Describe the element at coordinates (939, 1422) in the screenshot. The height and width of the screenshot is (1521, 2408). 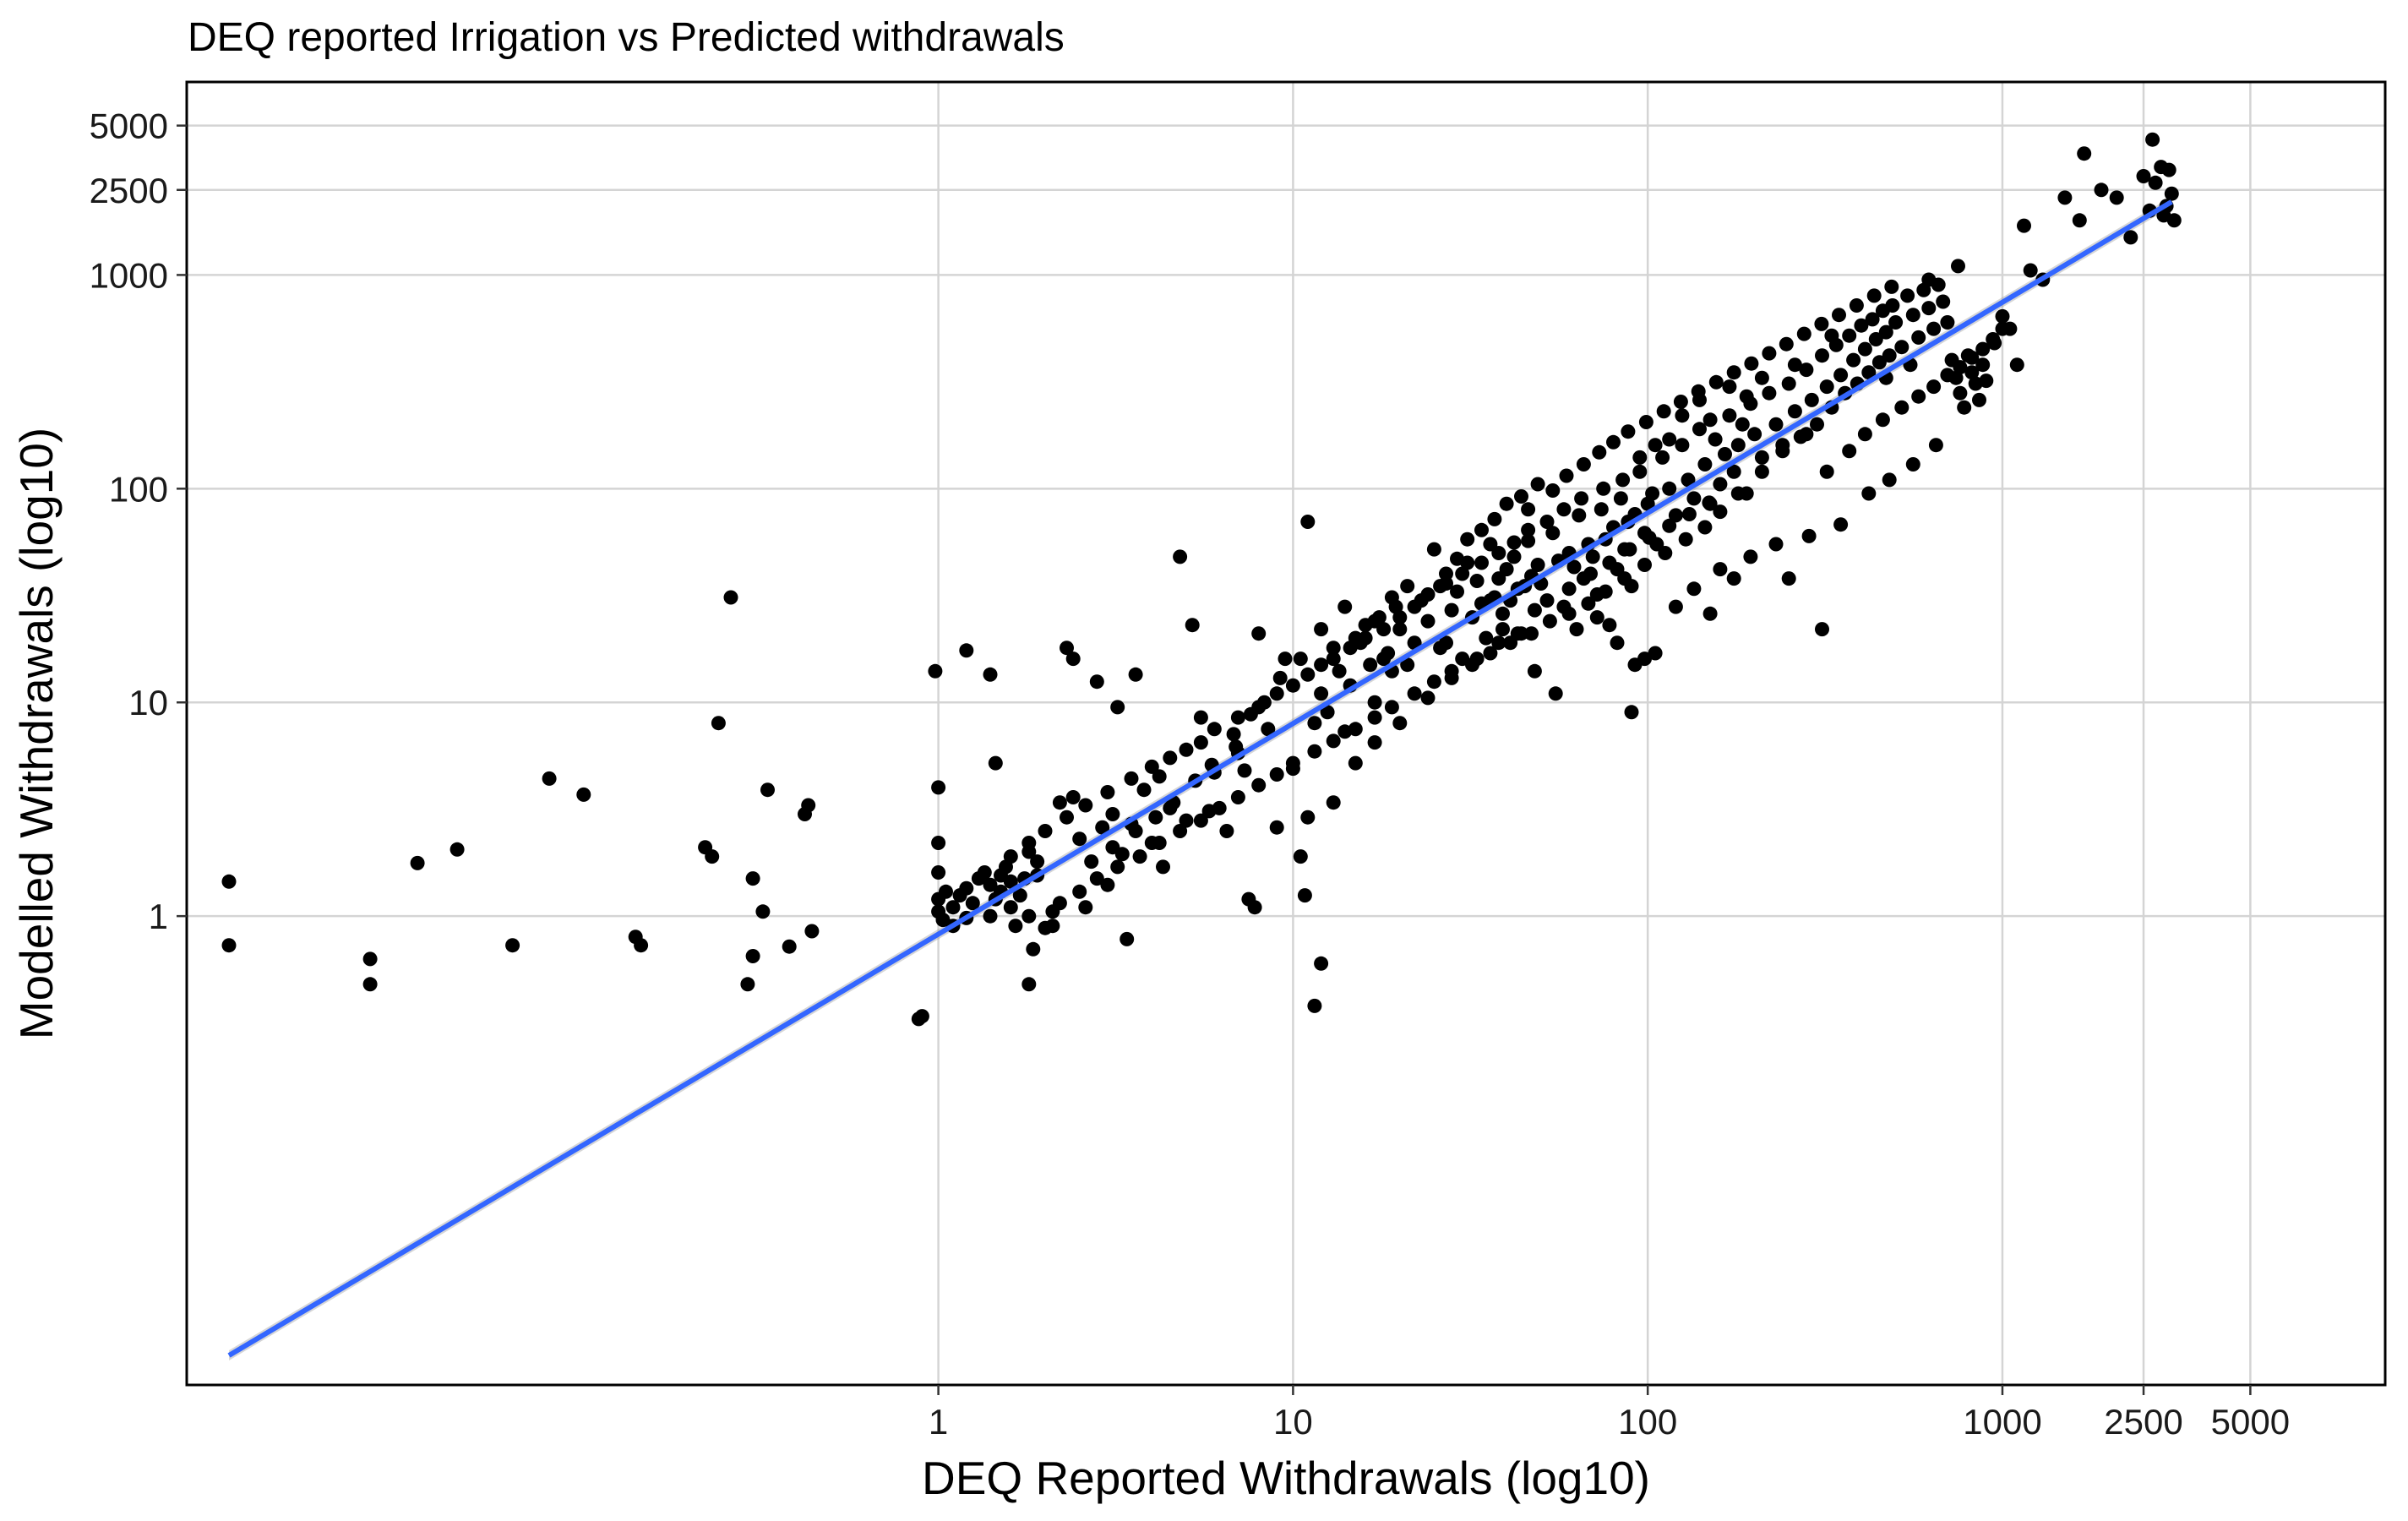
I see `x-tick-label: 1` at that location.